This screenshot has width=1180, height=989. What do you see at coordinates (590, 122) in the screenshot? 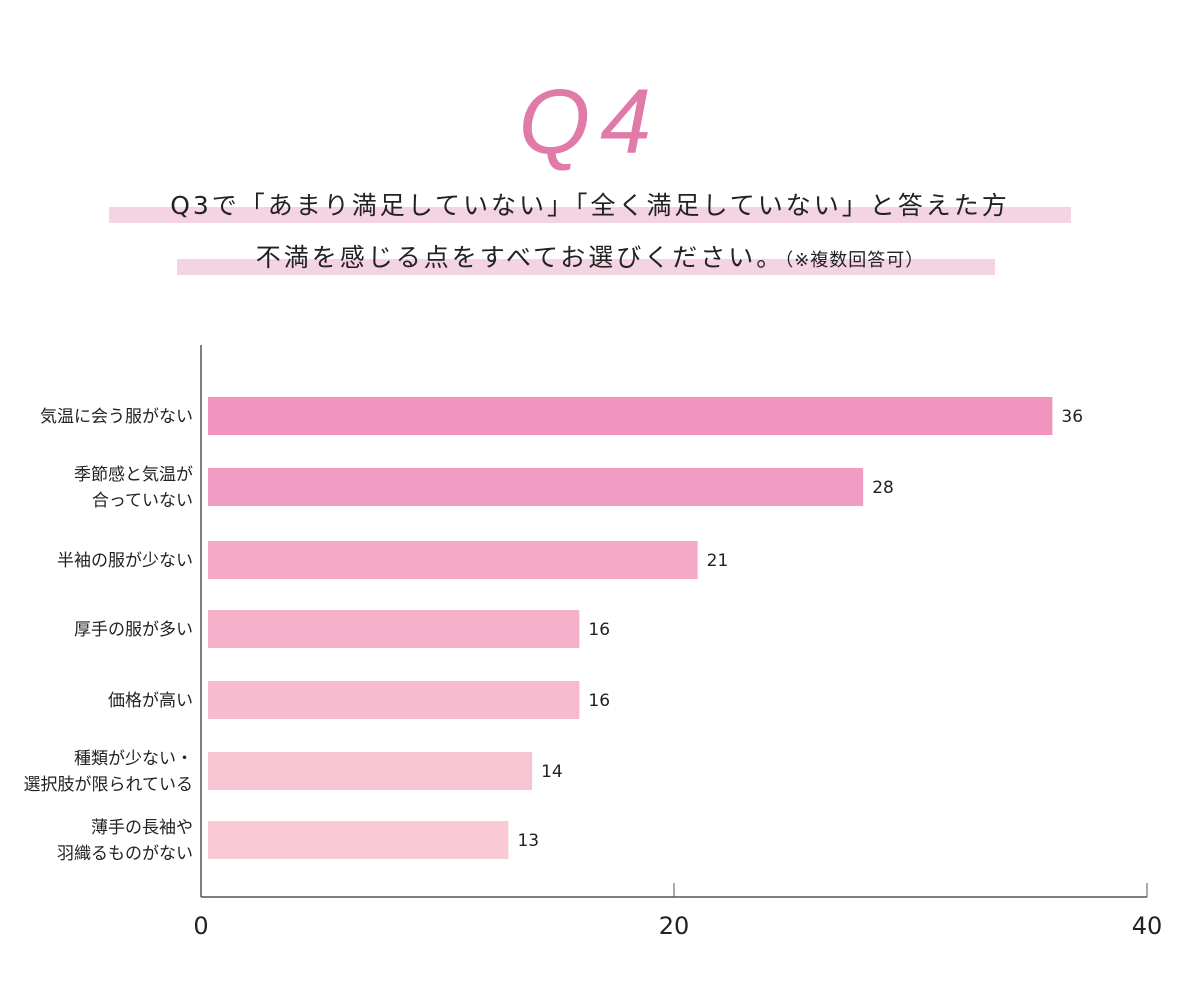
I see `question-number: Q4` at bounding box center [590, 122].